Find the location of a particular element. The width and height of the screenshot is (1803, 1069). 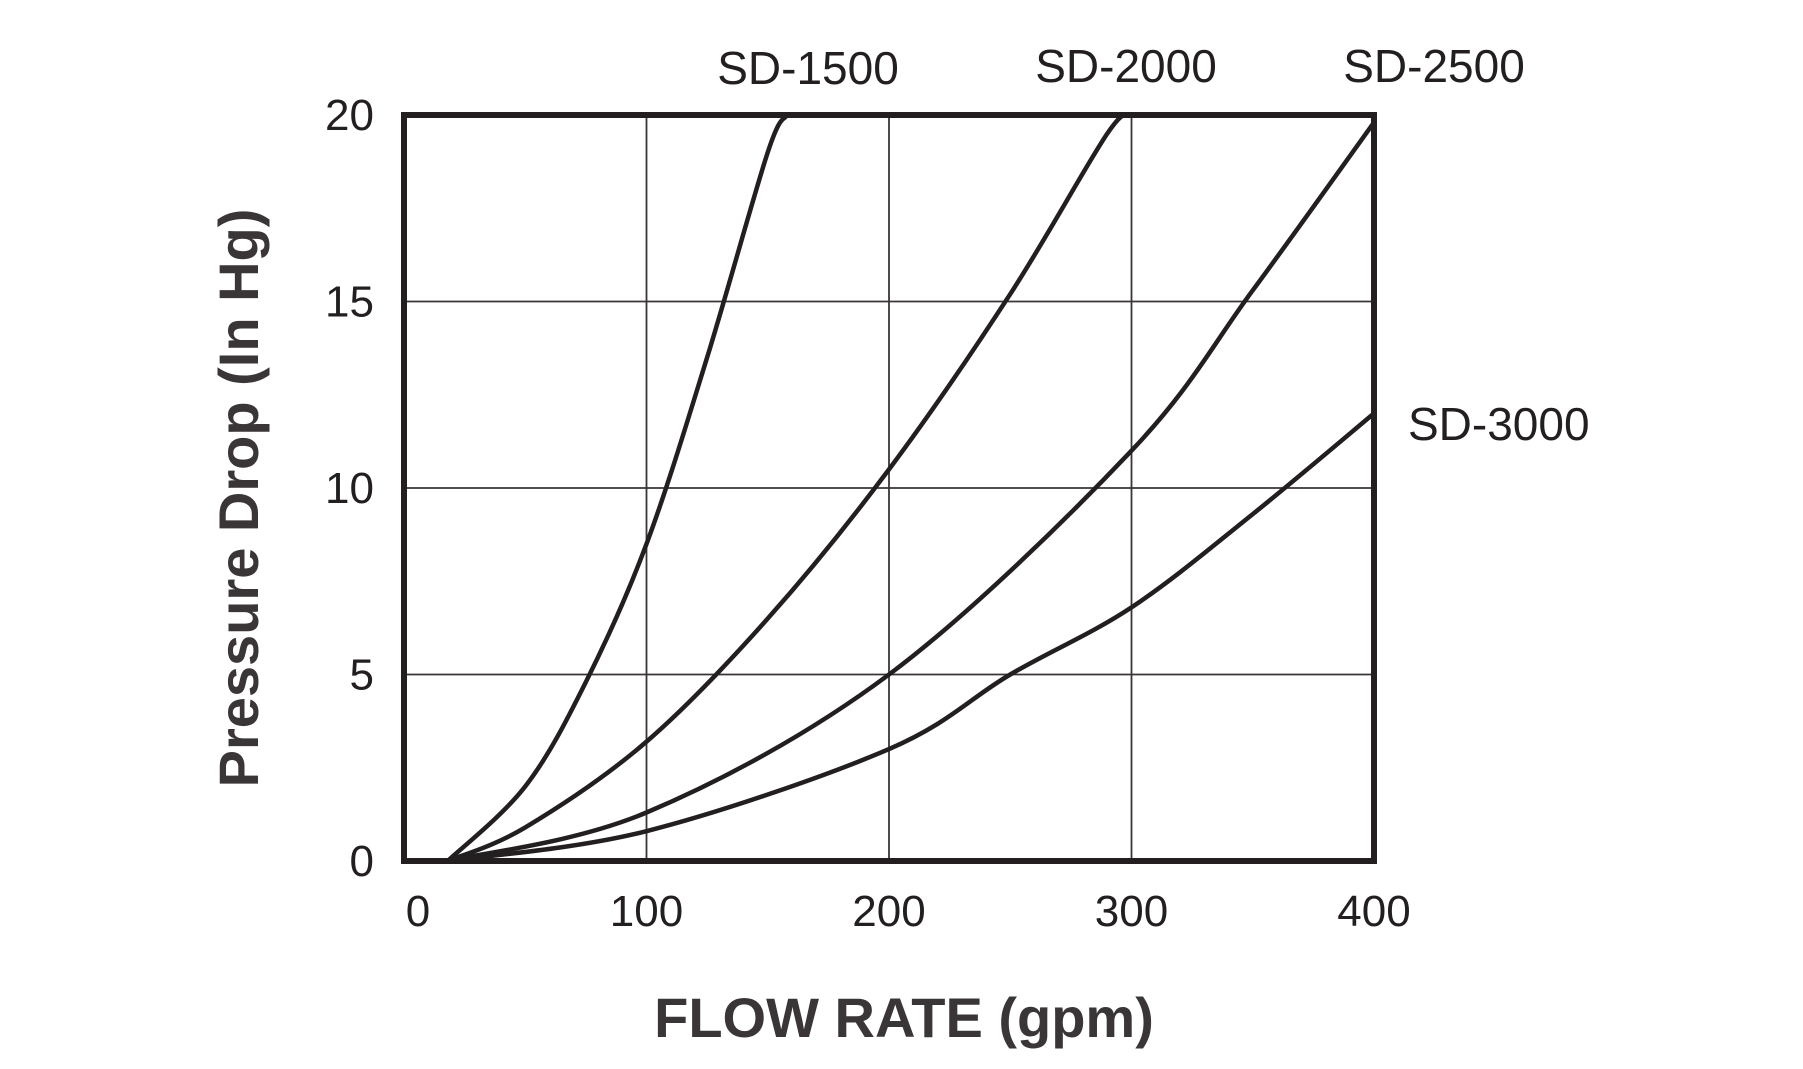

x-tick-label: 0 is located at coordinates (418, 911).